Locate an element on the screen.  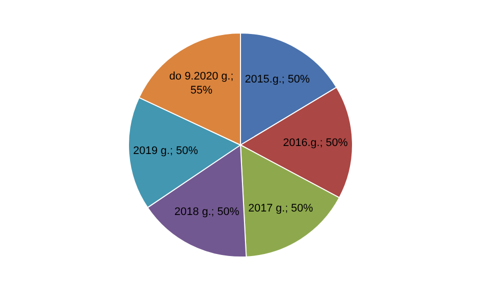
slice-label: 2017 g.; 50% is located at coordinates (281, 208).